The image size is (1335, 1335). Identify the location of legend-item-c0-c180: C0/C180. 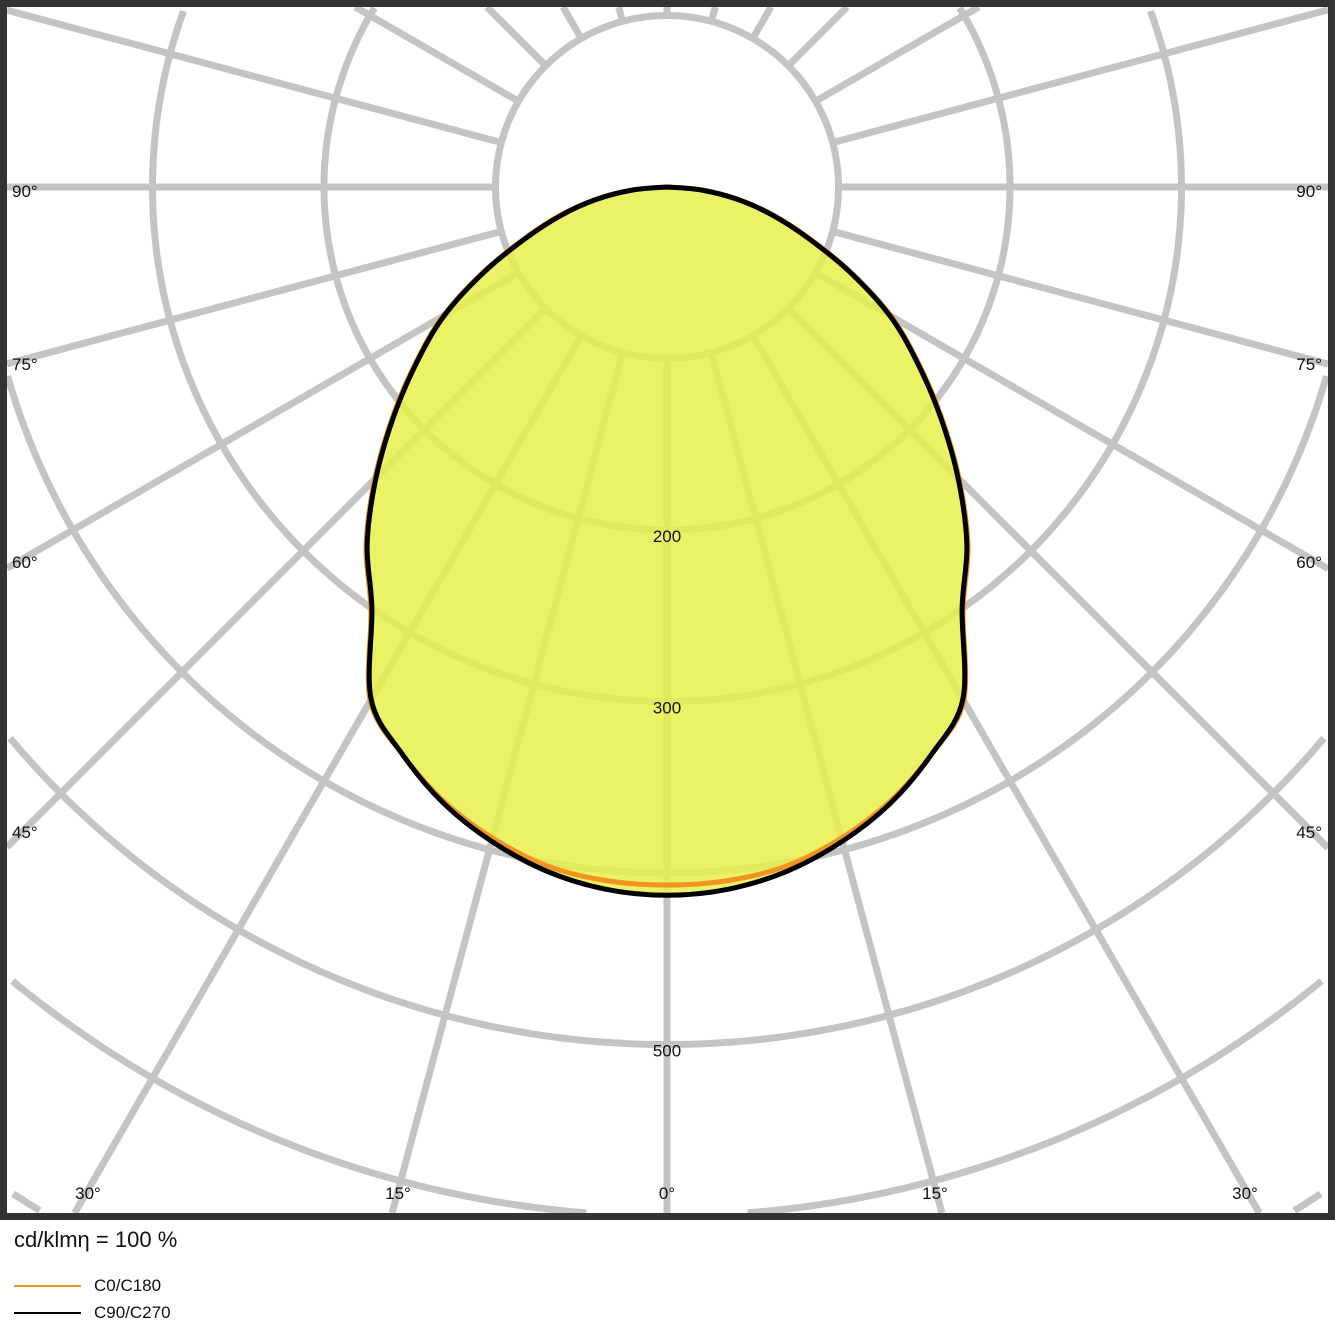
(87, 1286).